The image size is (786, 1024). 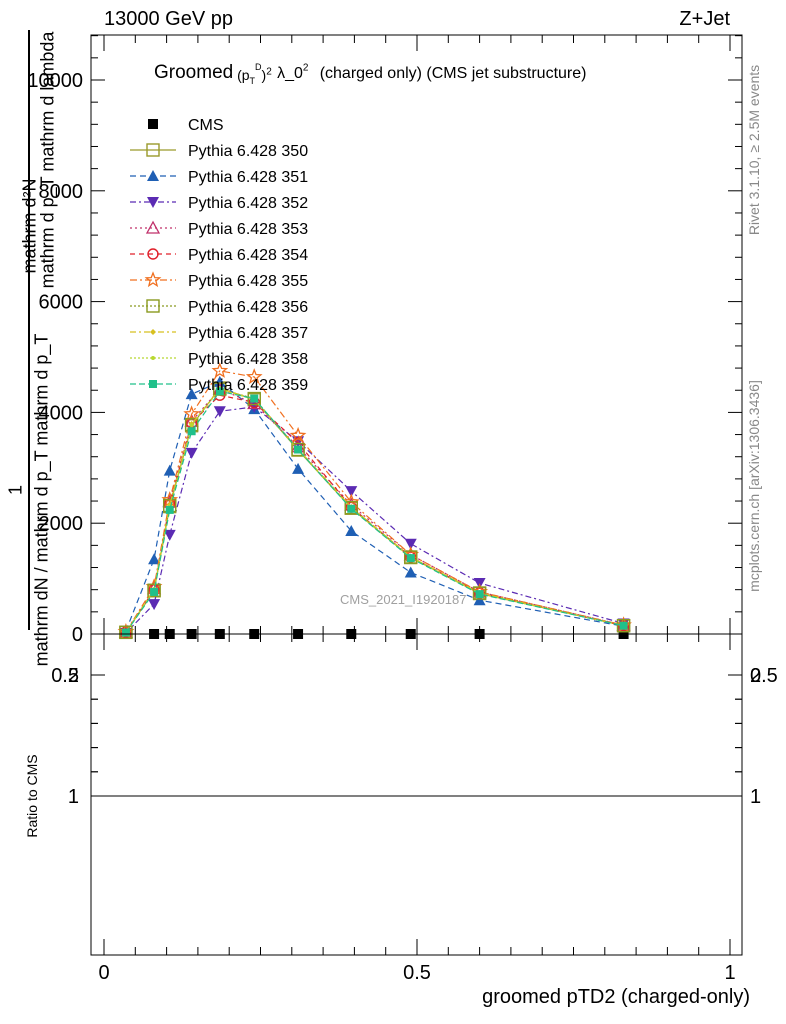 I want to click on process-label: Z+Jet, so click(x=704, y=19).